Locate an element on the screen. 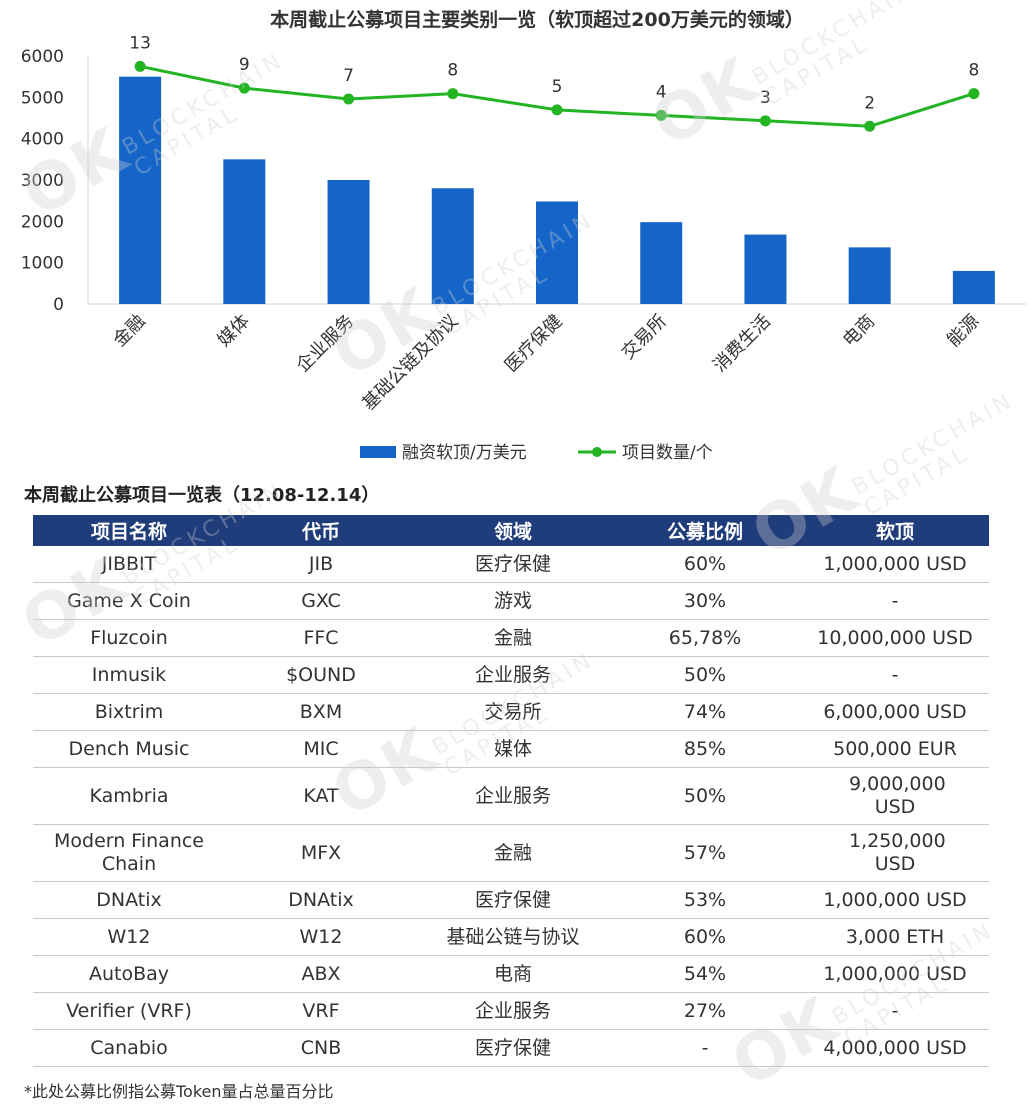 Image resolution: width=1032 pixels, height=1105 pixels. table-cell: 金融 is located at coordinates (513, 638).